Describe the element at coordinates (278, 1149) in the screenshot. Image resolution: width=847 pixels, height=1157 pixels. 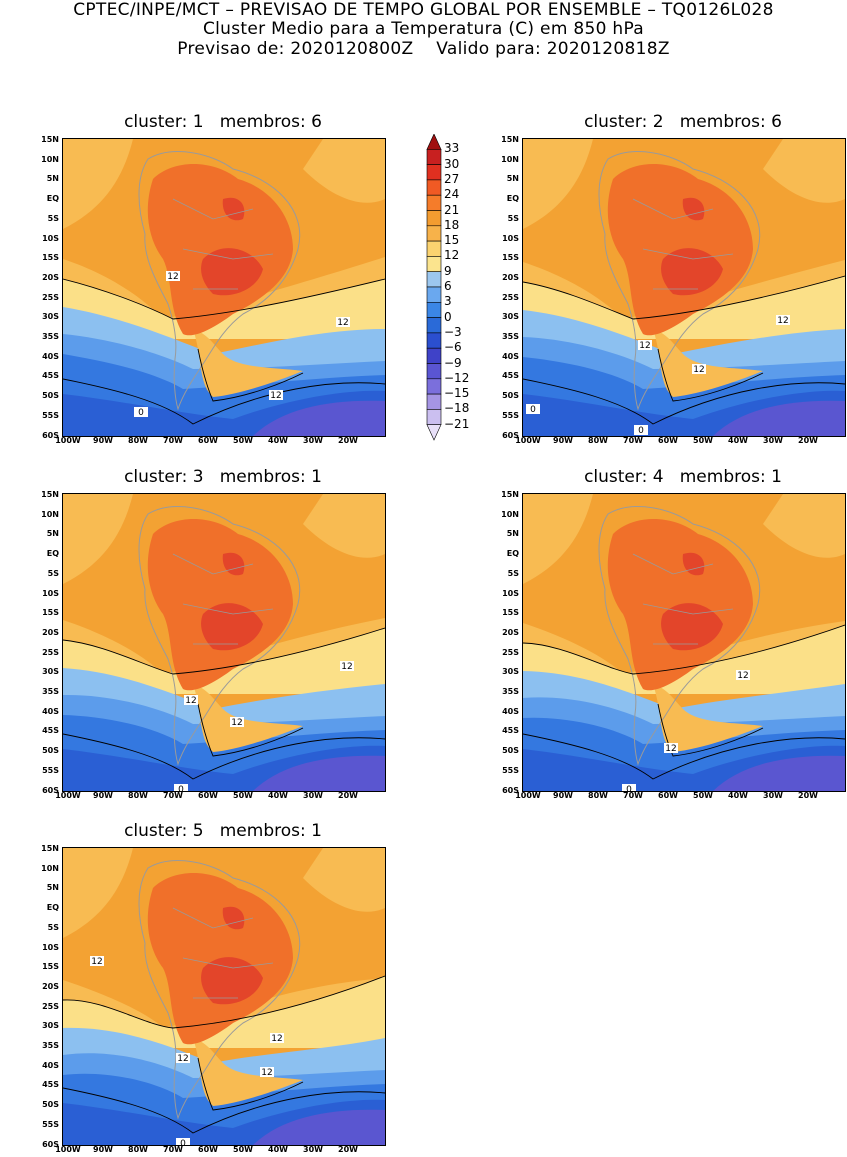
I see `lon-tick-label: 40W` at that location.